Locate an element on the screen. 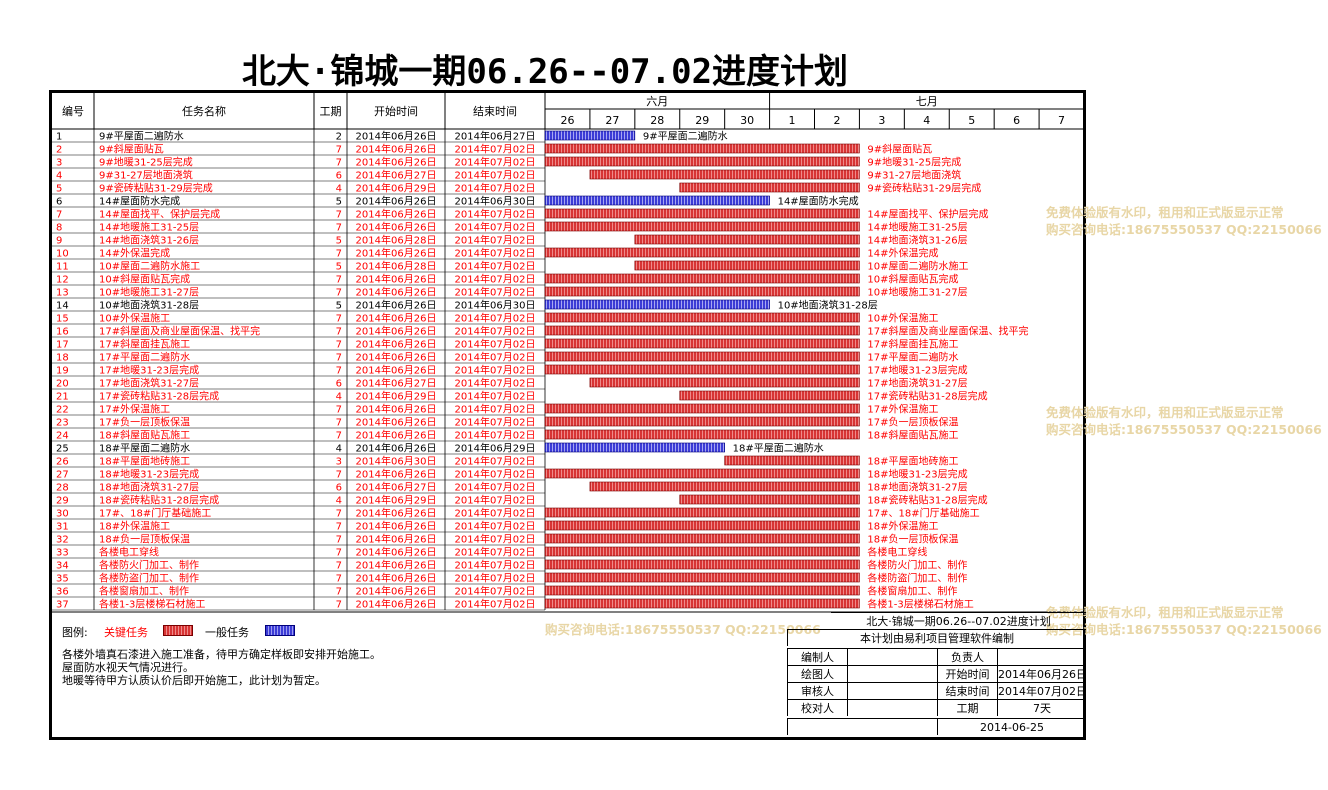  task-row: 33 各楼电工穿线 7 2014年06月26日 2014年07月02日 各楼电工穿线 is located at coordinates (489, 552).